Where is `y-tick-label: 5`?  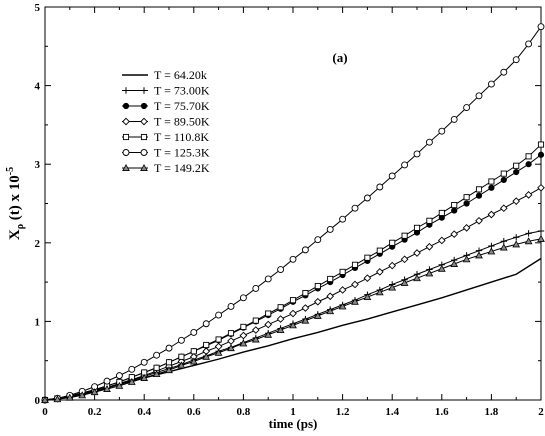
y-tick-label: 5 is located at coordinates (38, 8).